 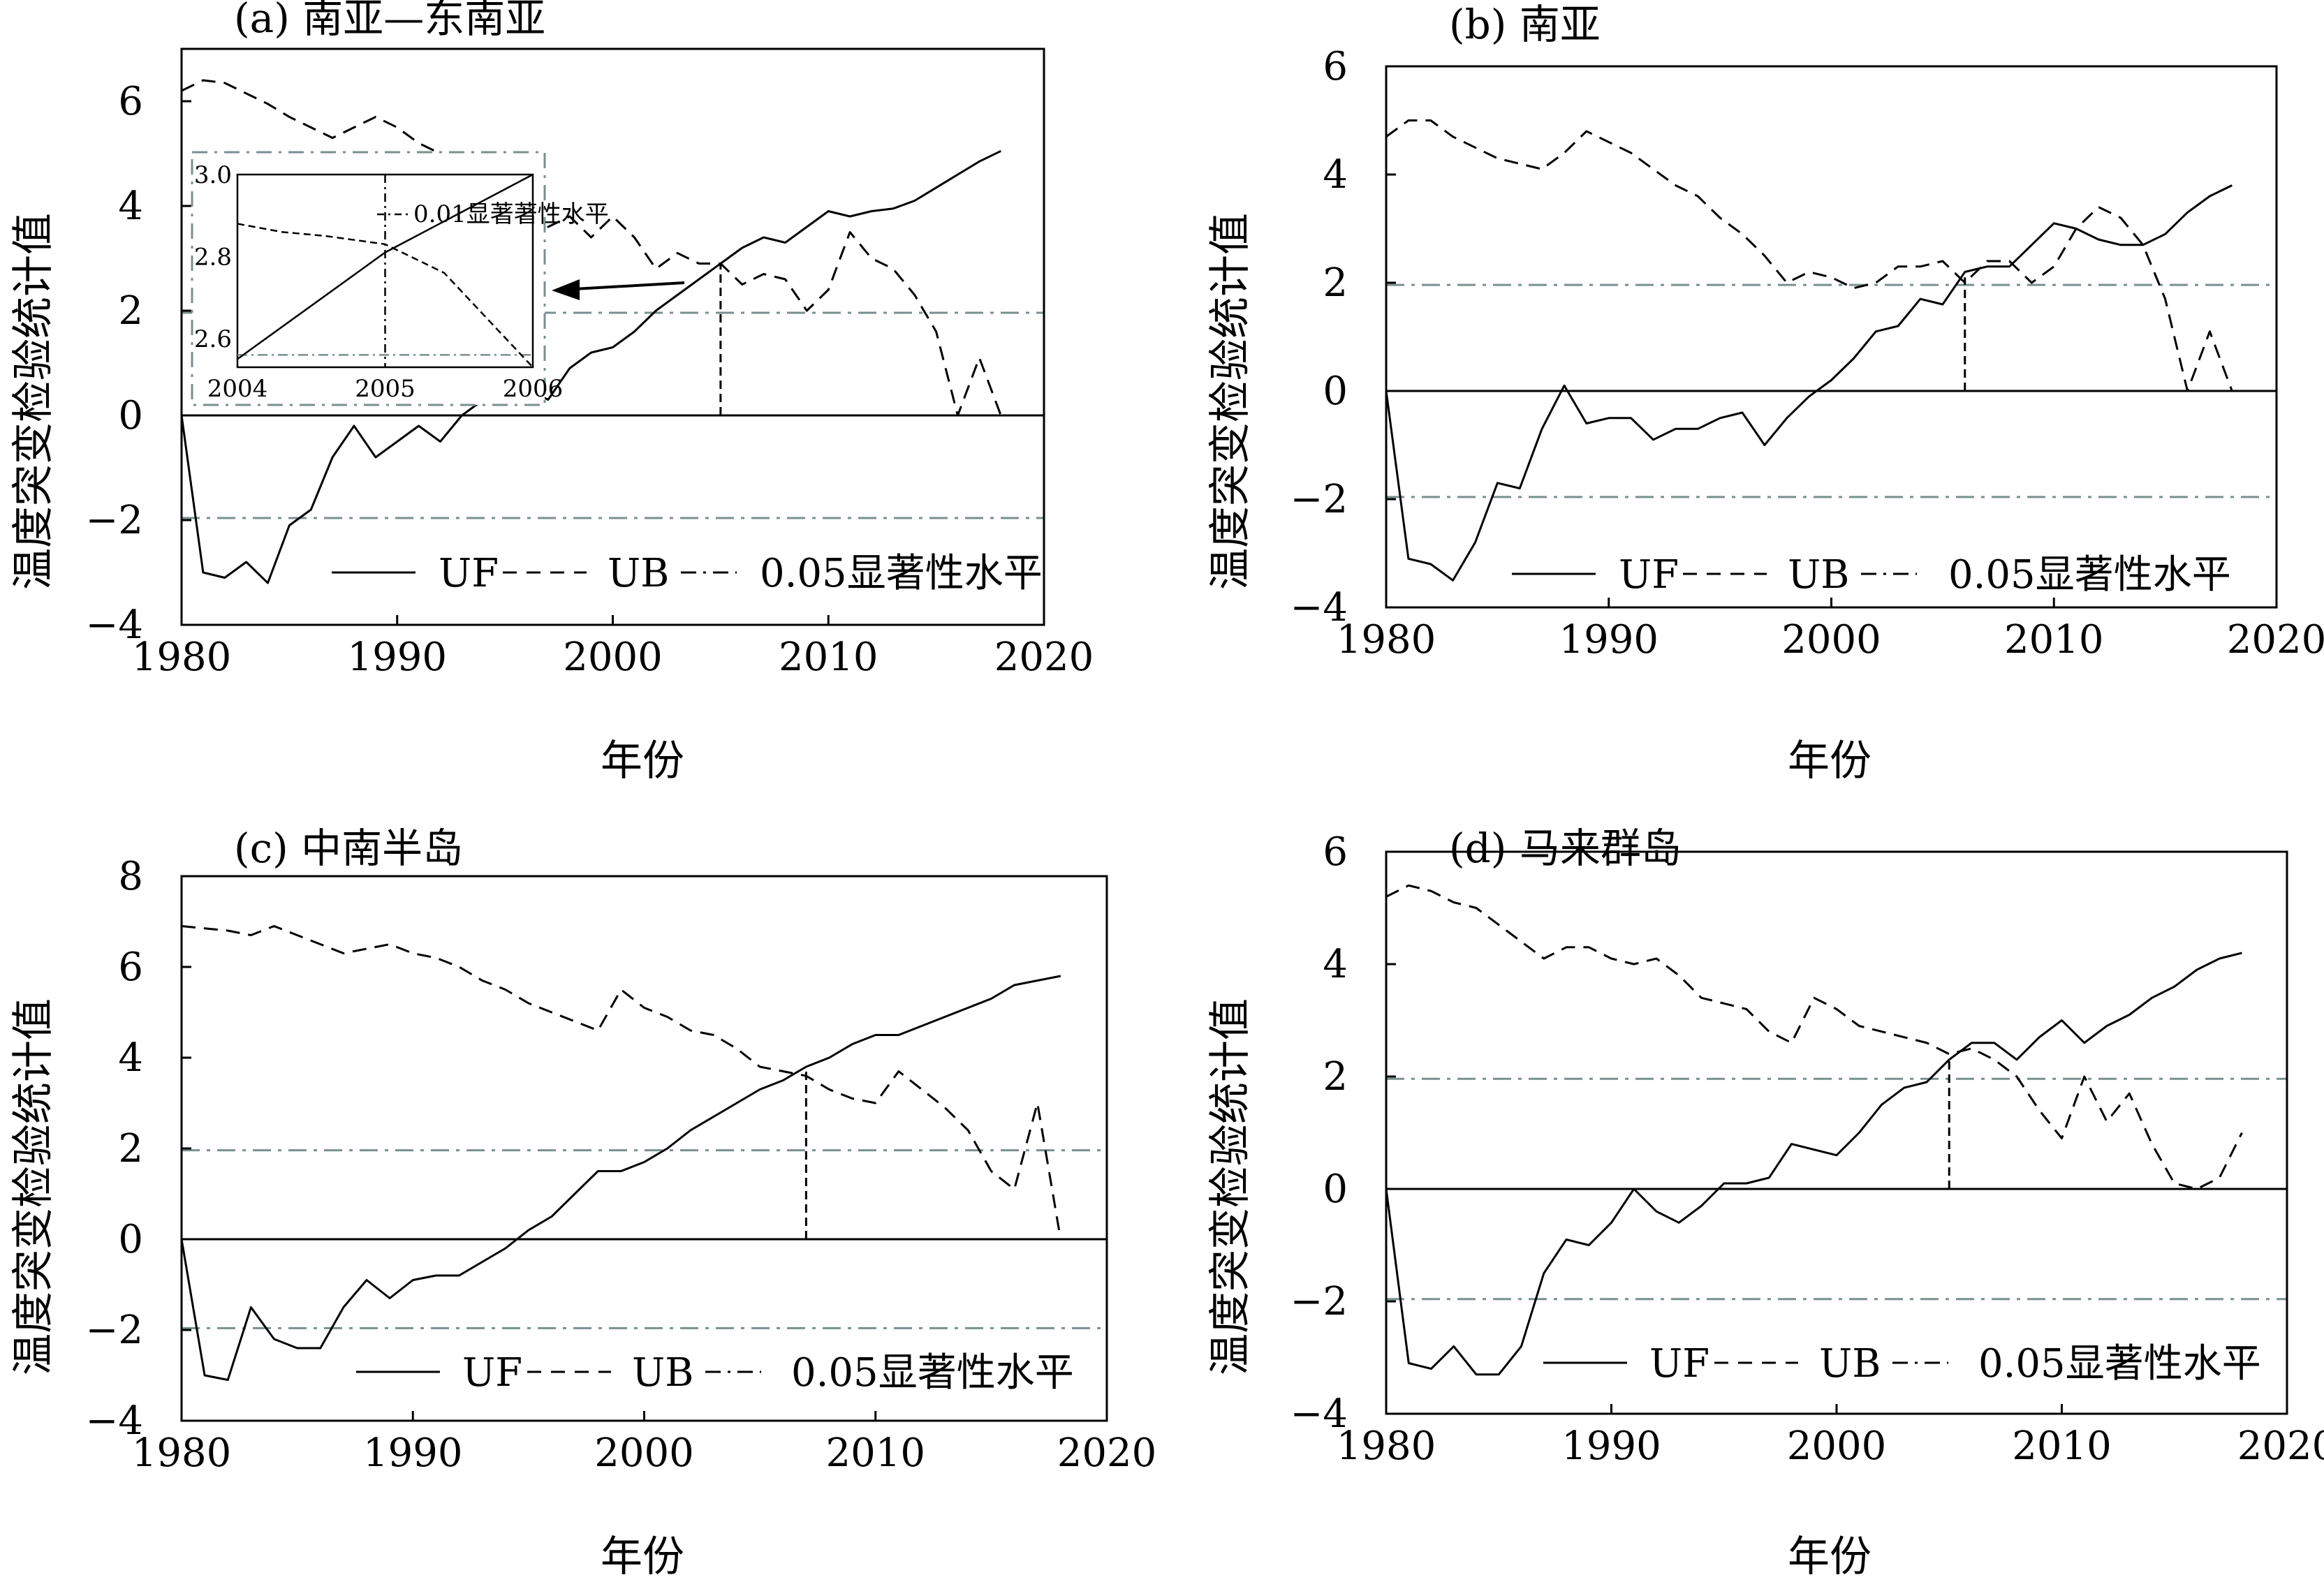 What do you see at coordinates (348, 849) in the screenshot?
I see `panel-title: (c) 中南半岛` at bounding box center [348, 849].